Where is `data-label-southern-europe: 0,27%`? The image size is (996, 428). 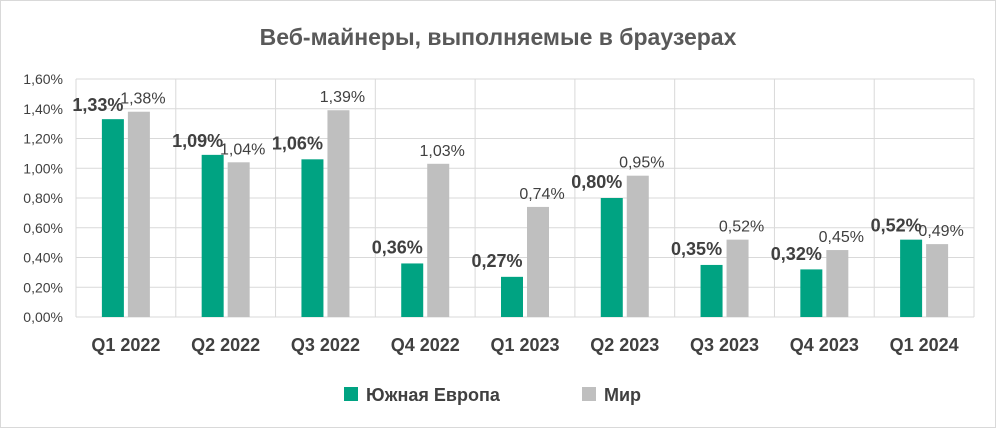
data-label-southern-europe: 0,27% is located at coordinates (496, 261).